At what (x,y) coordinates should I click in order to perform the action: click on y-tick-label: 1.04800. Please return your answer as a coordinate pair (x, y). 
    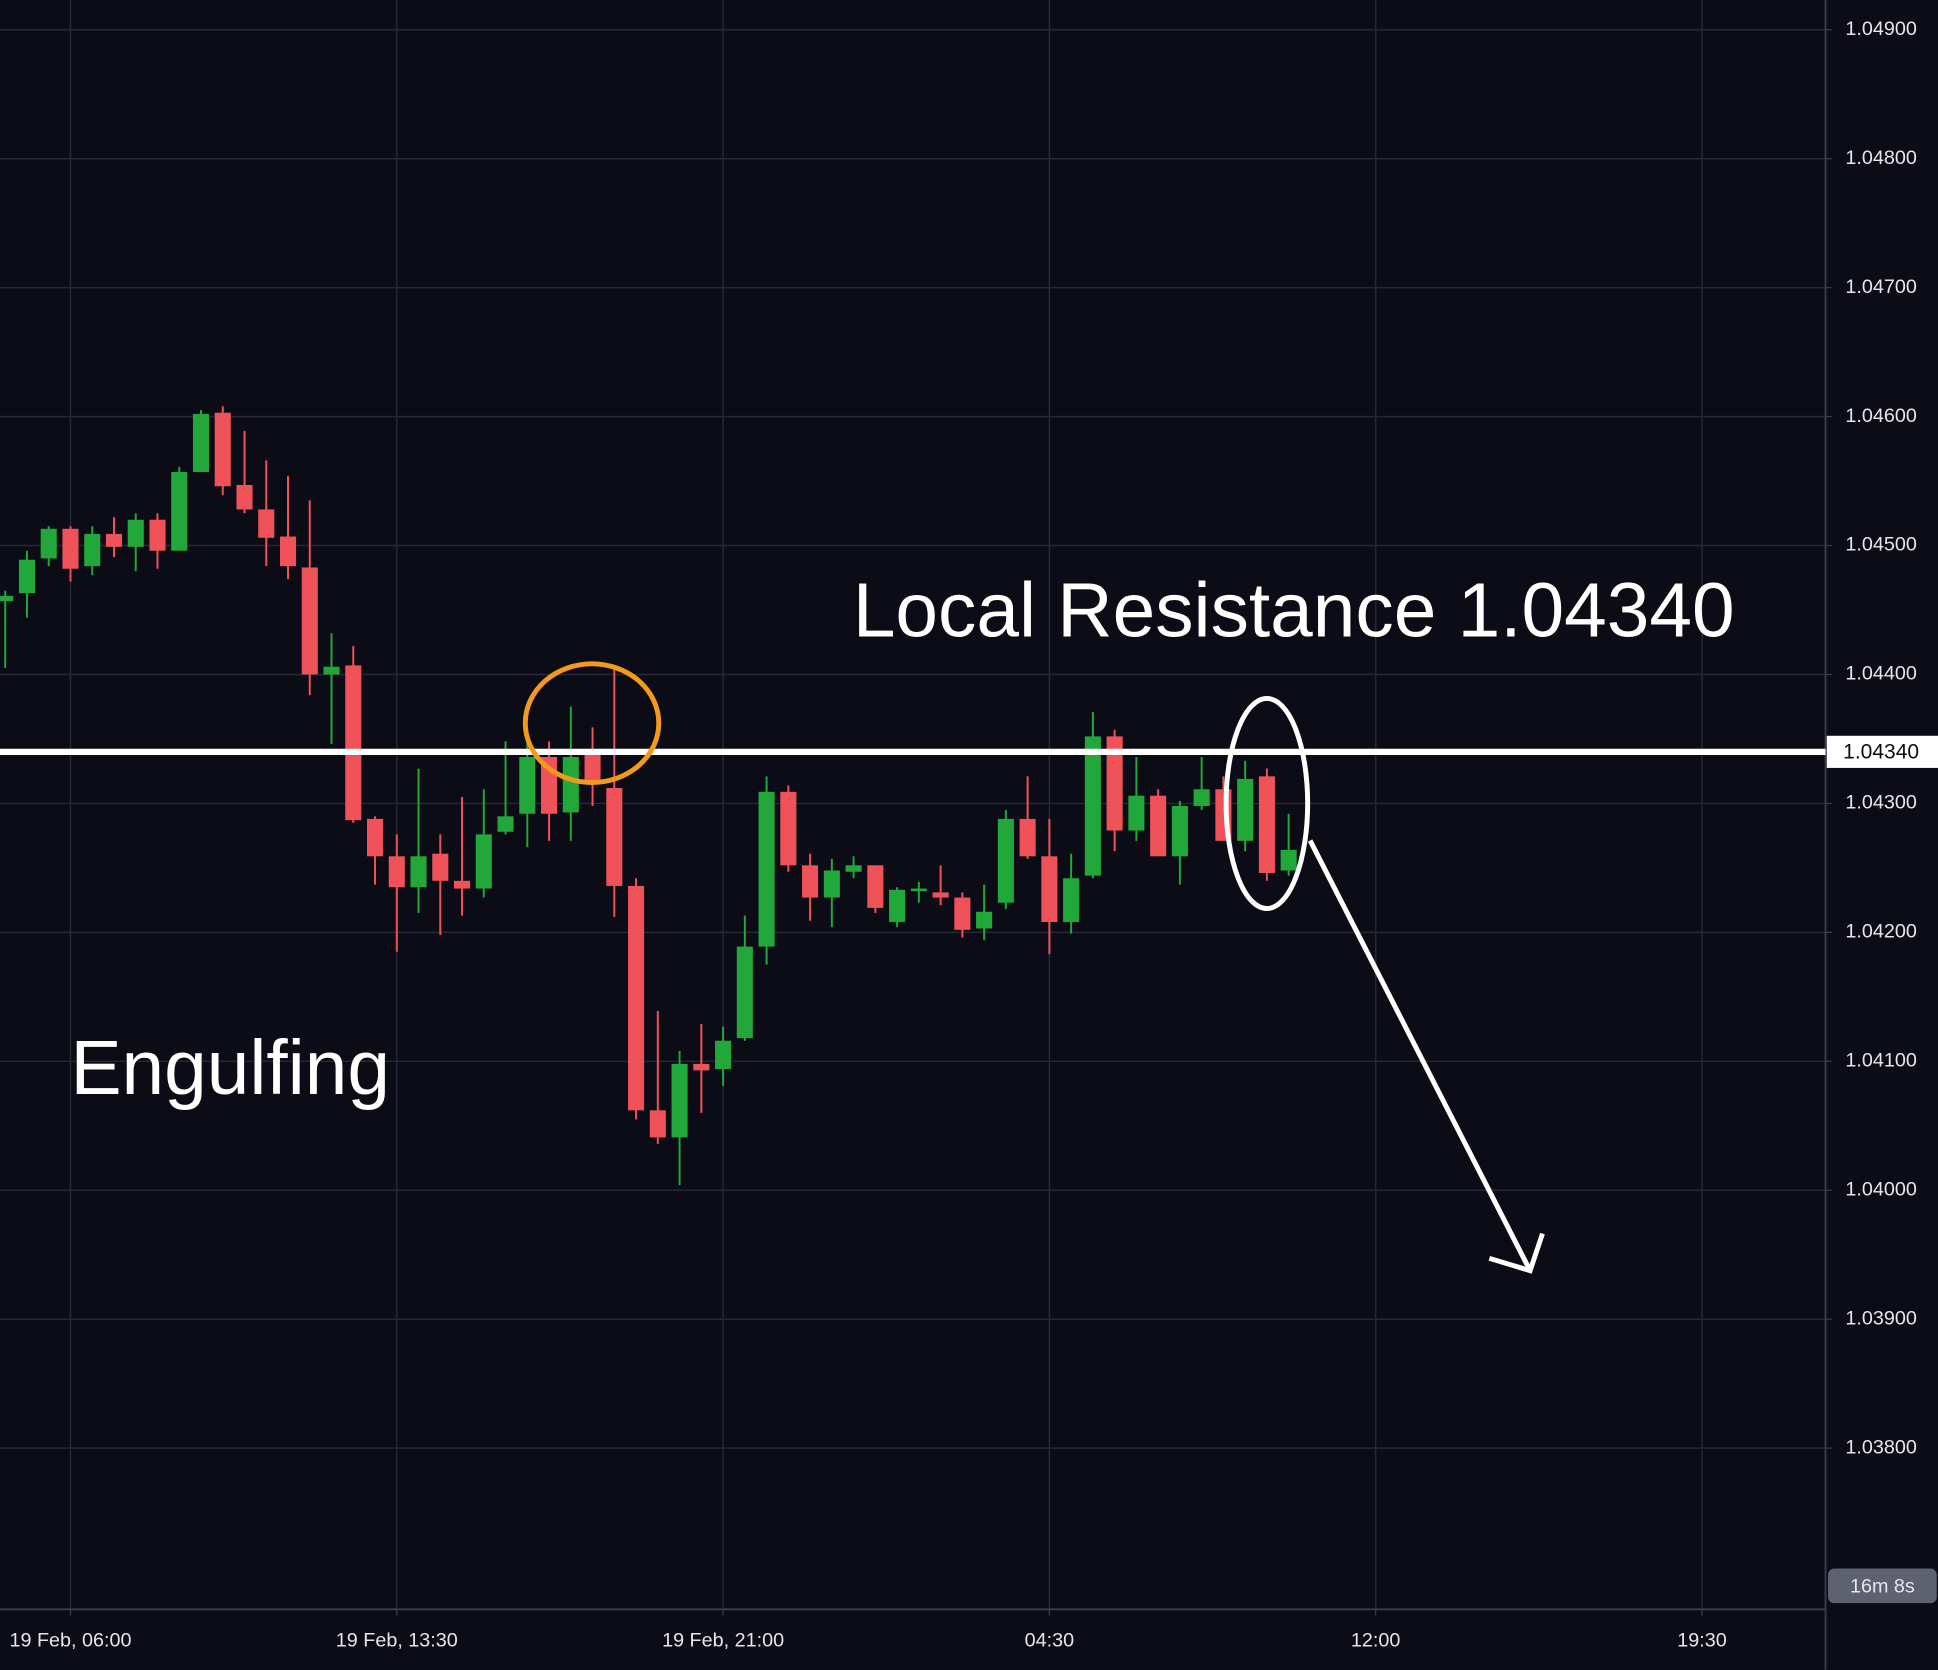
    Looking at the image, I should click on (1880, 158).